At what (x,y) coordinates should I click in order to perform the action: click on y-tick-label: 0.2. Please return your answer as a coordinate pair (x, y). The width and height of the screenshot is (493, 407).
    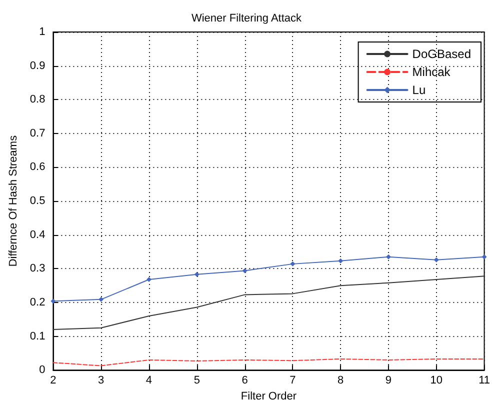
    Looking at the image, I should click on (38, 302).